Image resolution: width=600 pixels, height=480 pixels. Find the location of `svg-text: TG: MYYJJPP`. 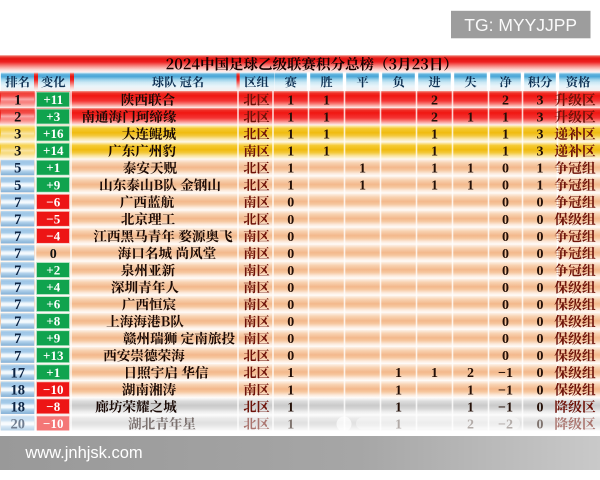

svg-text: TG: MYYJJPP is located at coordinates (520, 25).